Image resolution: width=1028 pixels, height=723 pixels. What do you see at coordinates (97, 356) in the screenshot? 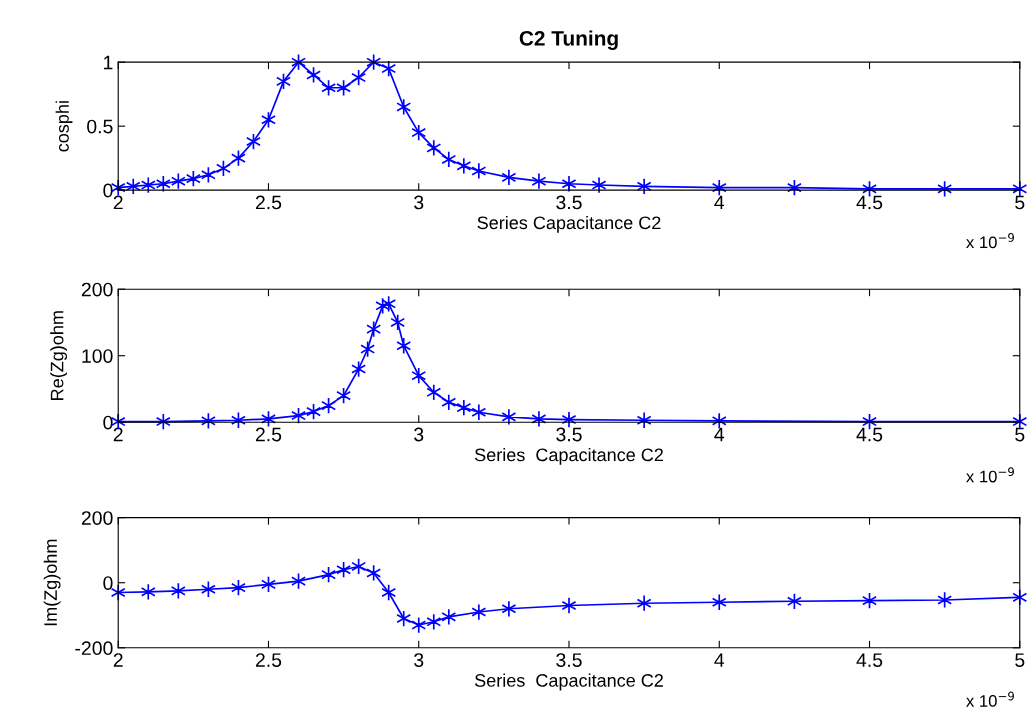
I see `y-tick-label: 100` at bounding box center [97, 356].